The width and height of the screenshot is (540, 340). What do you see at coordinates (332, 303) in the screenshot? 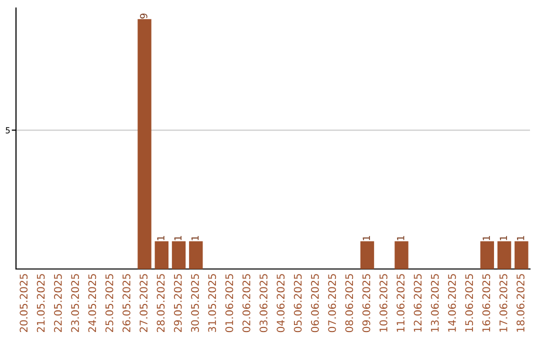
I see `x-tick-label: 07.06.2025` at bounding box center [332, 303].